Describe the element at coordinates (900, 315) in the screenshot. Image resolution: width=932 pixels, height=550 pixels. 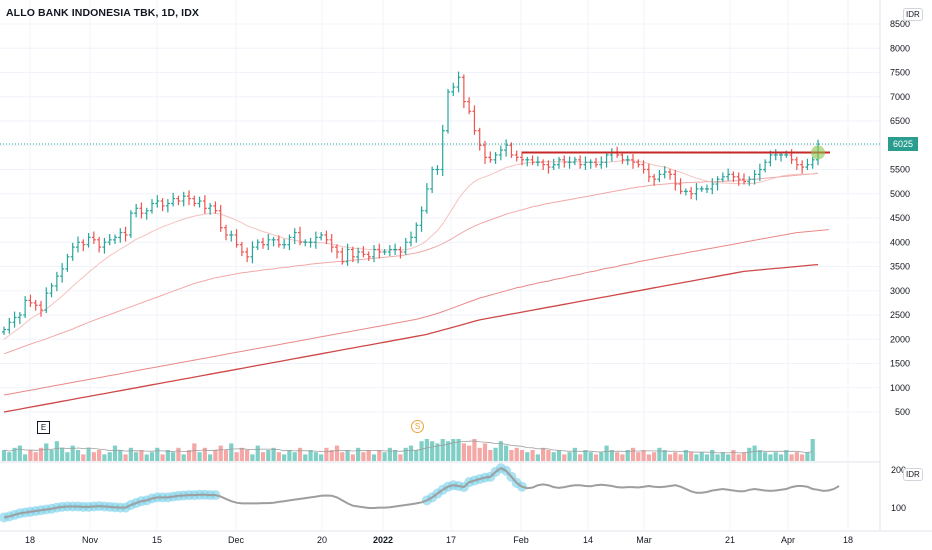
I see `y-tick-label: 2500` at that location.